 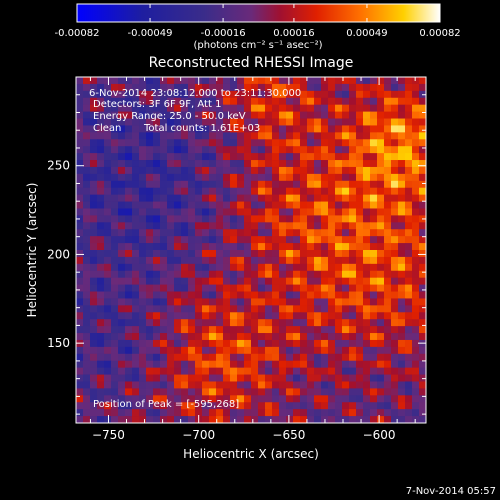 I want to click on annotation-total-counts: Total counts: 1.61E+03, so click(x=201, y=128).